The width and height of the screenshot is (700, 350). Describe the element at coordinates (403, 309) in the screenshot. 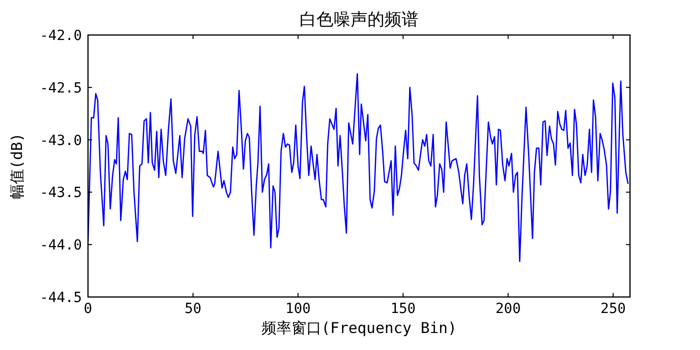

I see `x-tick-label: 150` at that location.